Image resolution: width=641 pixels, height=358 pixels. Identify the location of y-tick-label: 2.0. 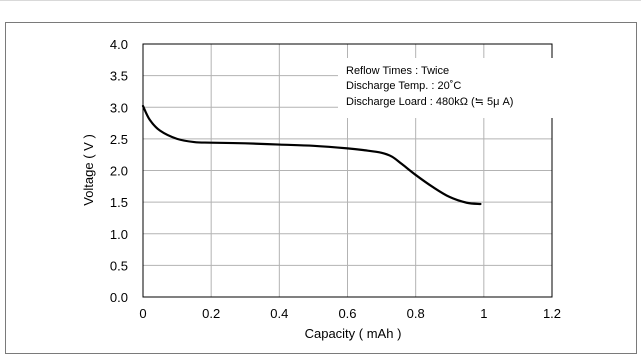
(119, 171).